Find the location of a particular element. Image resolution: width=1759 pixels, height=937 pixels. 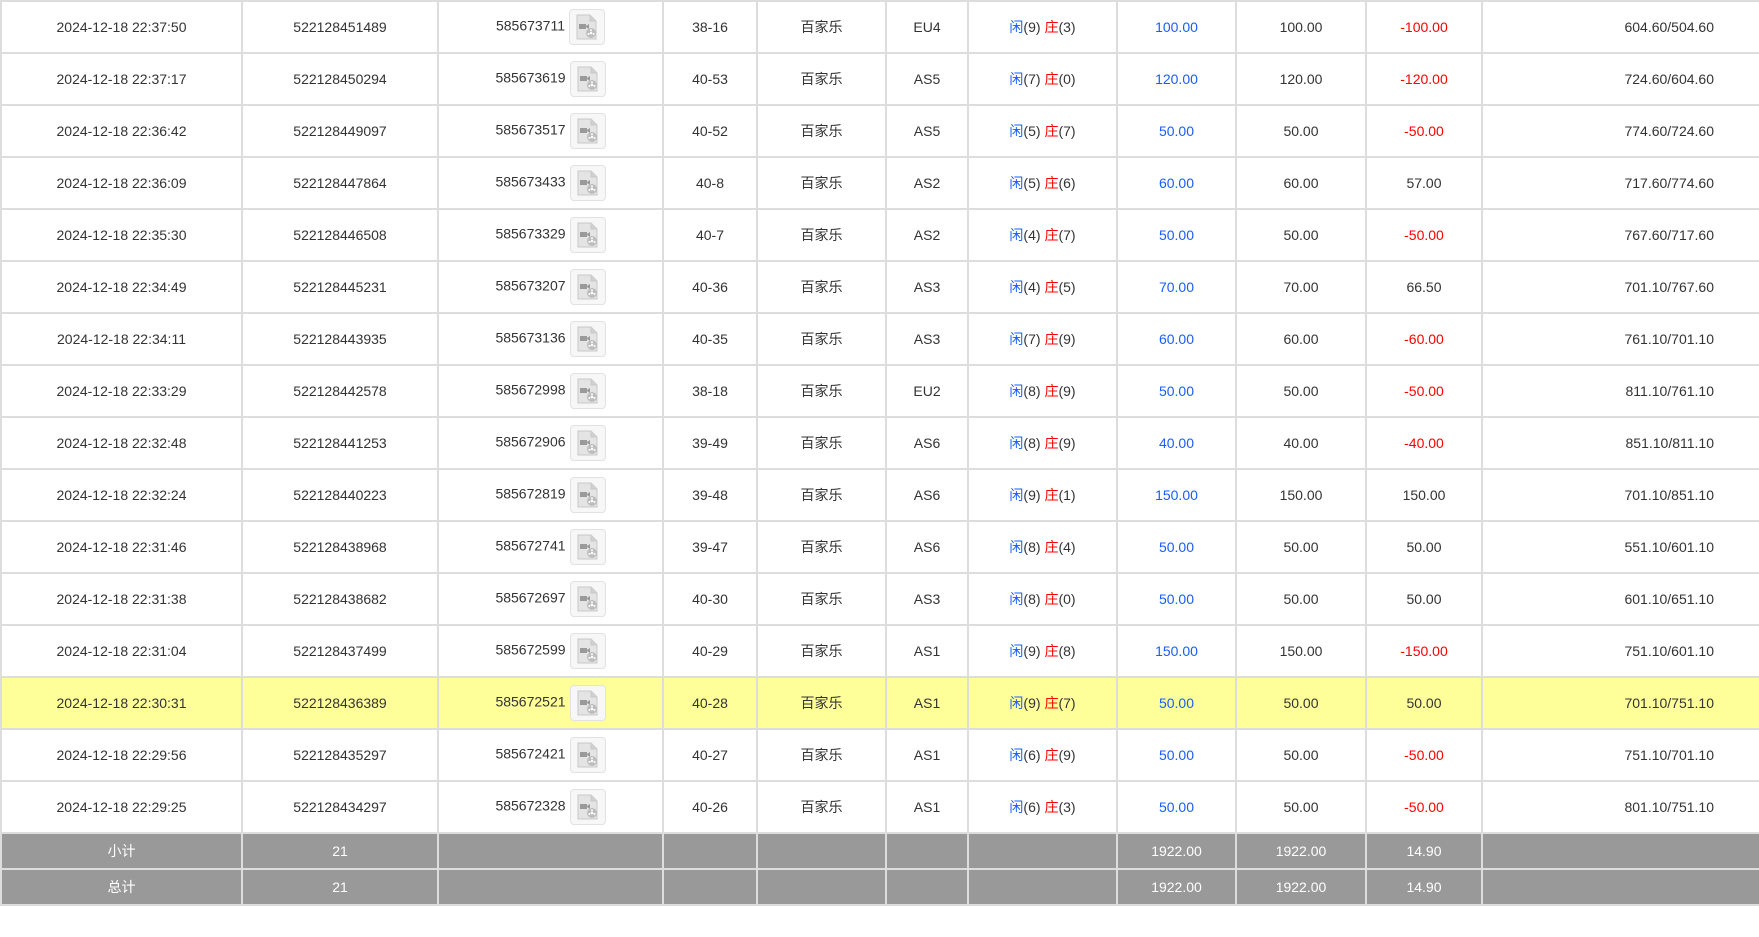

banker-score: (7) is located at coordinates (1067, 703).